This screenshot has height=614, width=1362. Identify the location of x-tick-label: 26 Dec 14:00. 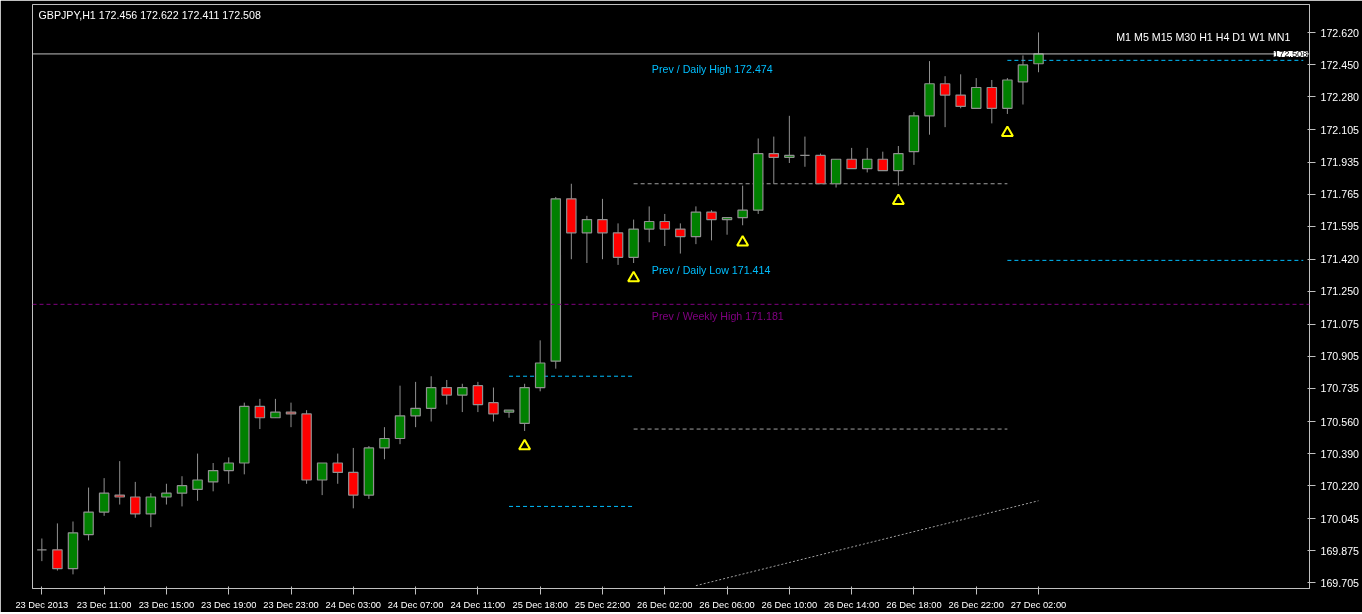
(851, 604).